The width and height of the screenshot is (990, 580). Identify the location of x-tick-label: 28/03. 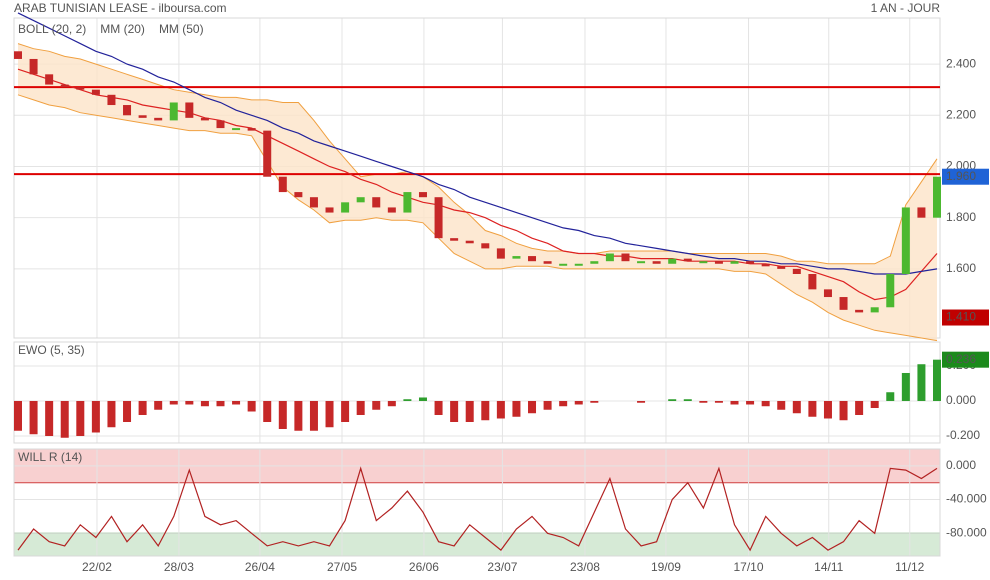
(179, 567).